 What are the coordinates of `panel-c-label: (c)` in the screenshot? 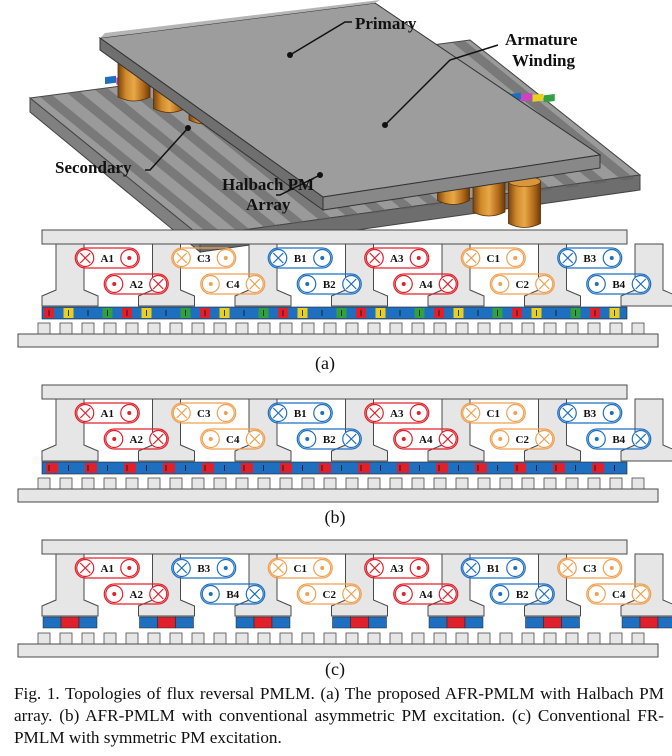 It's located at (335, 669).